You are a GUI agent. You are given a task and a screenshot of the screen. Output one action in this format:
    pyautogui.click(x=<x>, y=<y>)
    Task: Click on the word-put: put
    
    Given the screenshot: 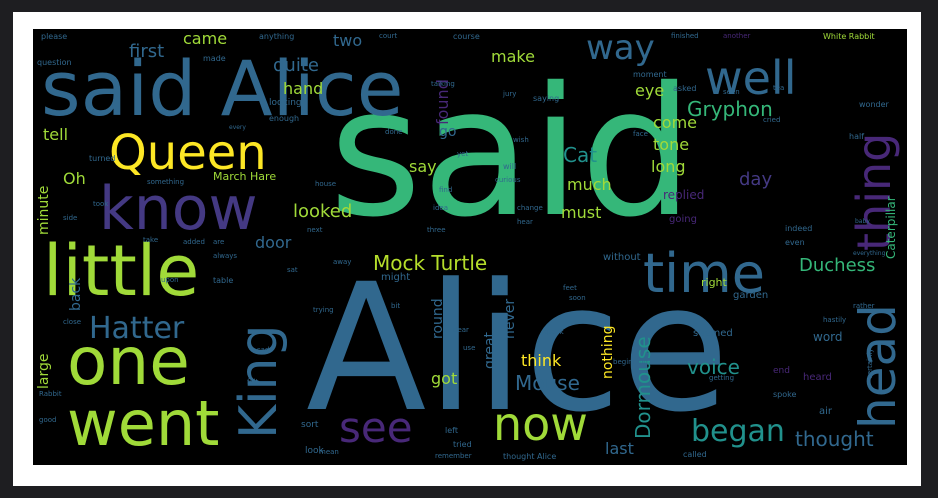 What is the action you would take?
    pyautogui.click(x=361, y=371)
    